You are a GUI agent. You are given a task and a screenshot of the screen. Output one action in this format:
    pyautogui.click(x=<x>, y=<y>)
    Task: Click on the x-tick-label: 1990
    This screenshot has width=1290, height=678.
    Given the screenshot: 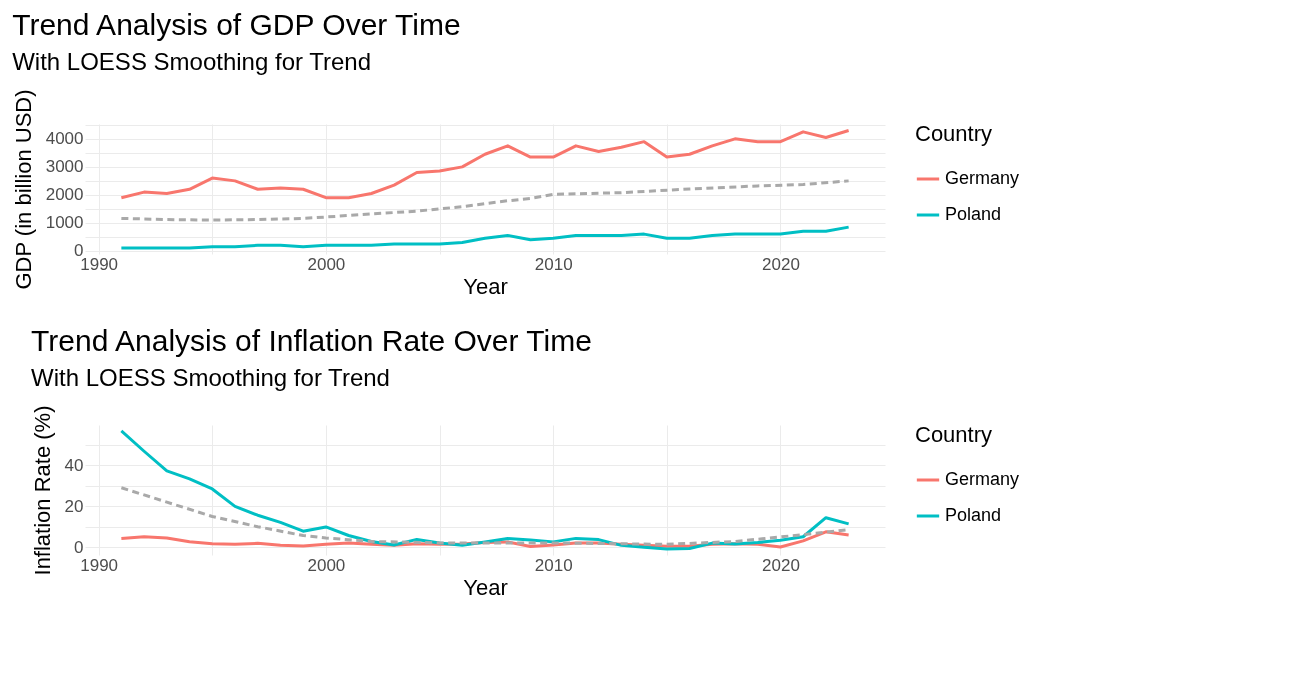 What is the action you would take?
    pyautogui.click(x=99, y=565)
    